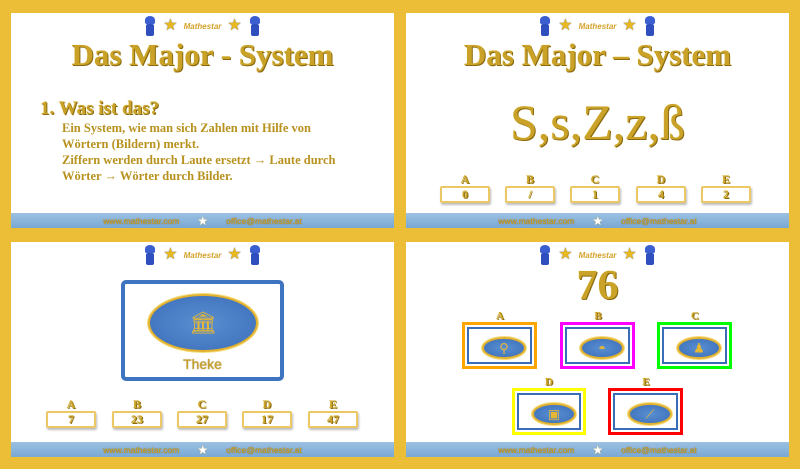 Image resolution: width=800 pixels, height=469 pixels. Describe the element at coordinates (131, 144) in the screenshot. I see `body-line: Wörtern (Bildern) merkt.` at that location.